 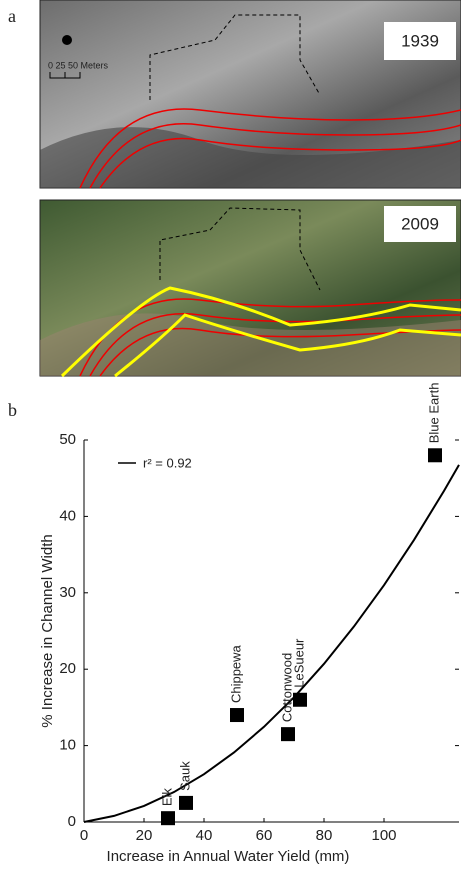 I want to click on photo-year: 1939, so click(x=420, y=40).